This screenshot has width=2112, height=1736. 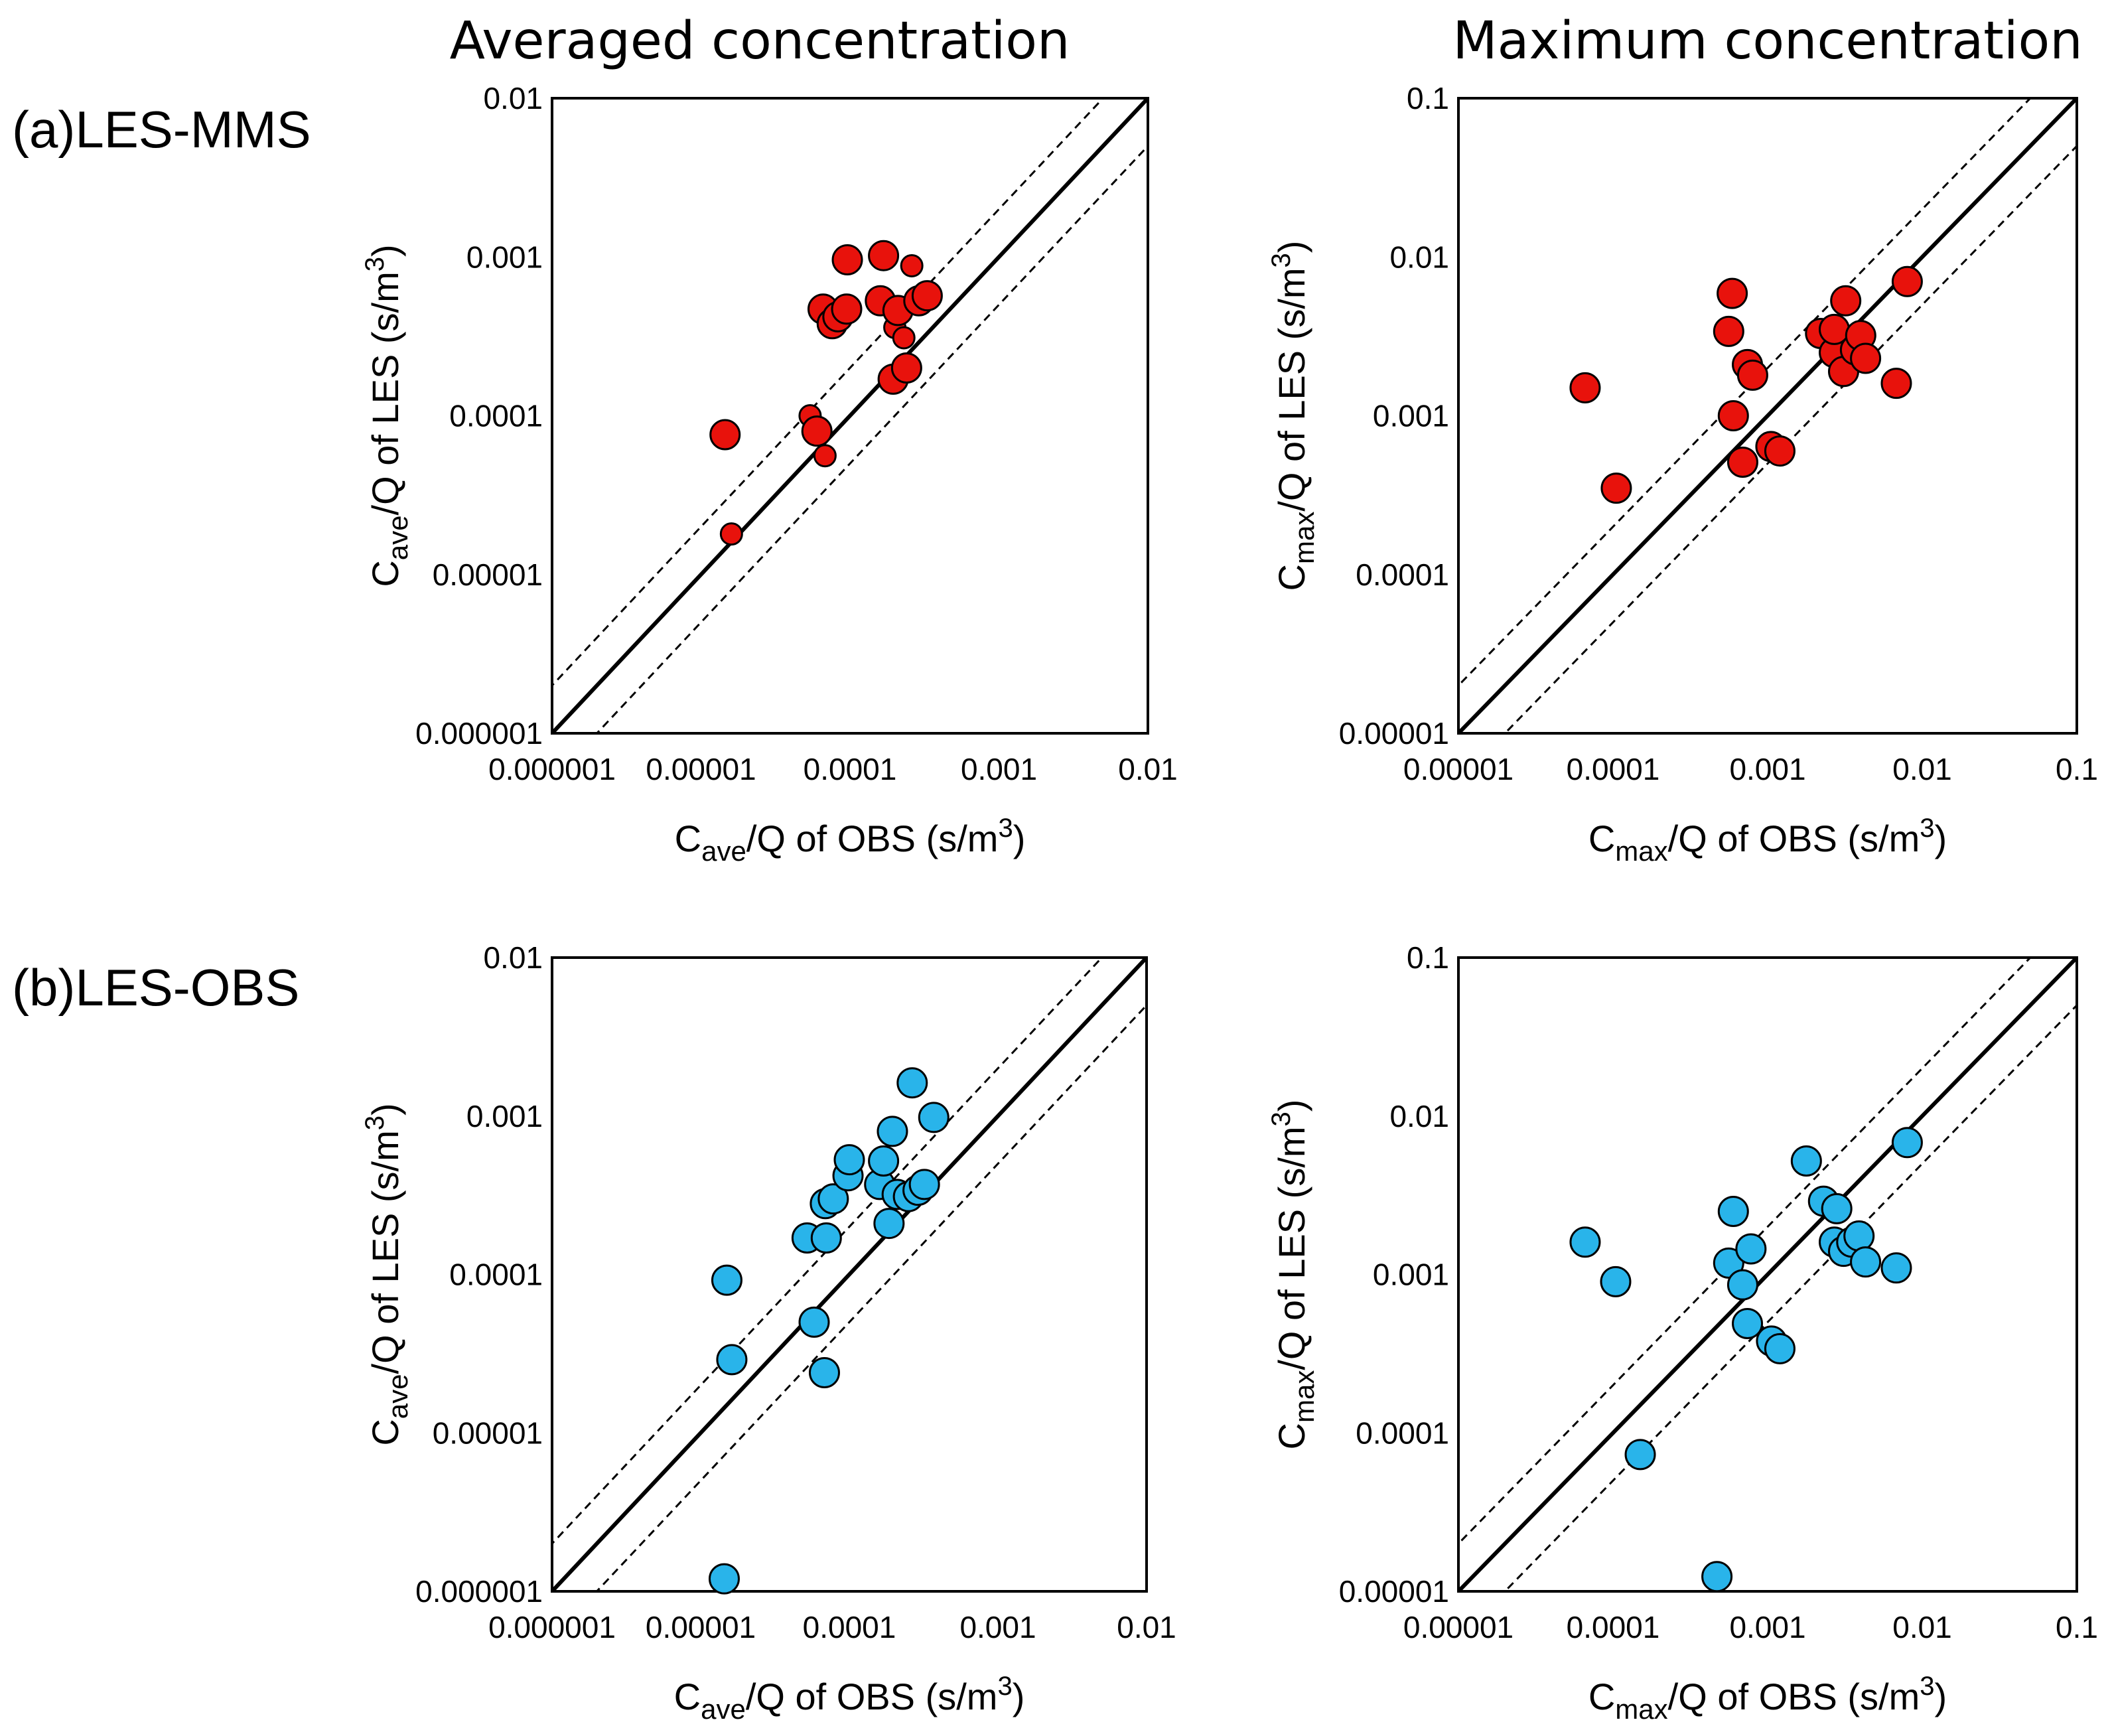 What do you see at coordinates (161, 130) in the screenshot?
I see `row-label-a: (a)LES-MMS` at bounding box center [161, 130].